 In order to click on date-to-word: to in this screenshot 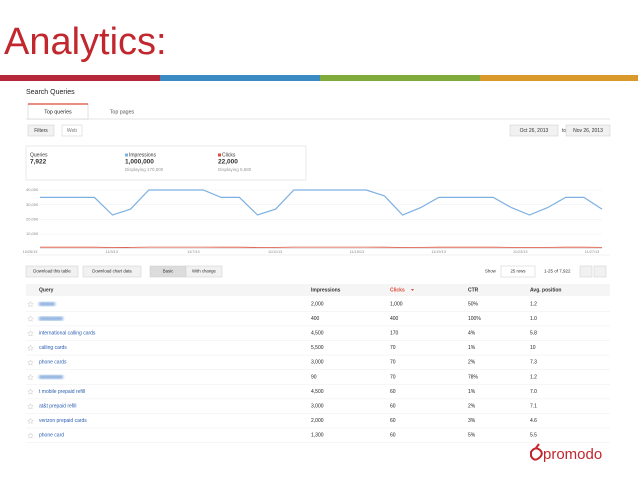, I will do `click(564, 131)`.